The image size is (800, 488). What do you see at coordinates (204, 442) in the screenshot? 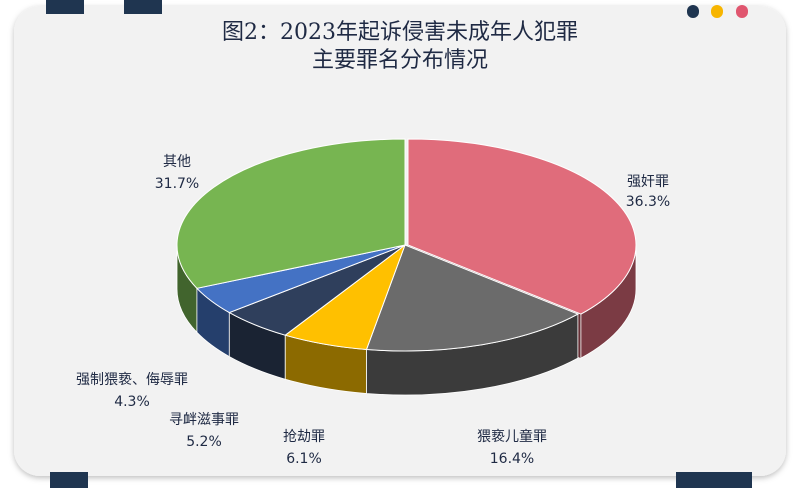
I see `slice-percent-label: 5.2%` at bounding box center [204, 442].